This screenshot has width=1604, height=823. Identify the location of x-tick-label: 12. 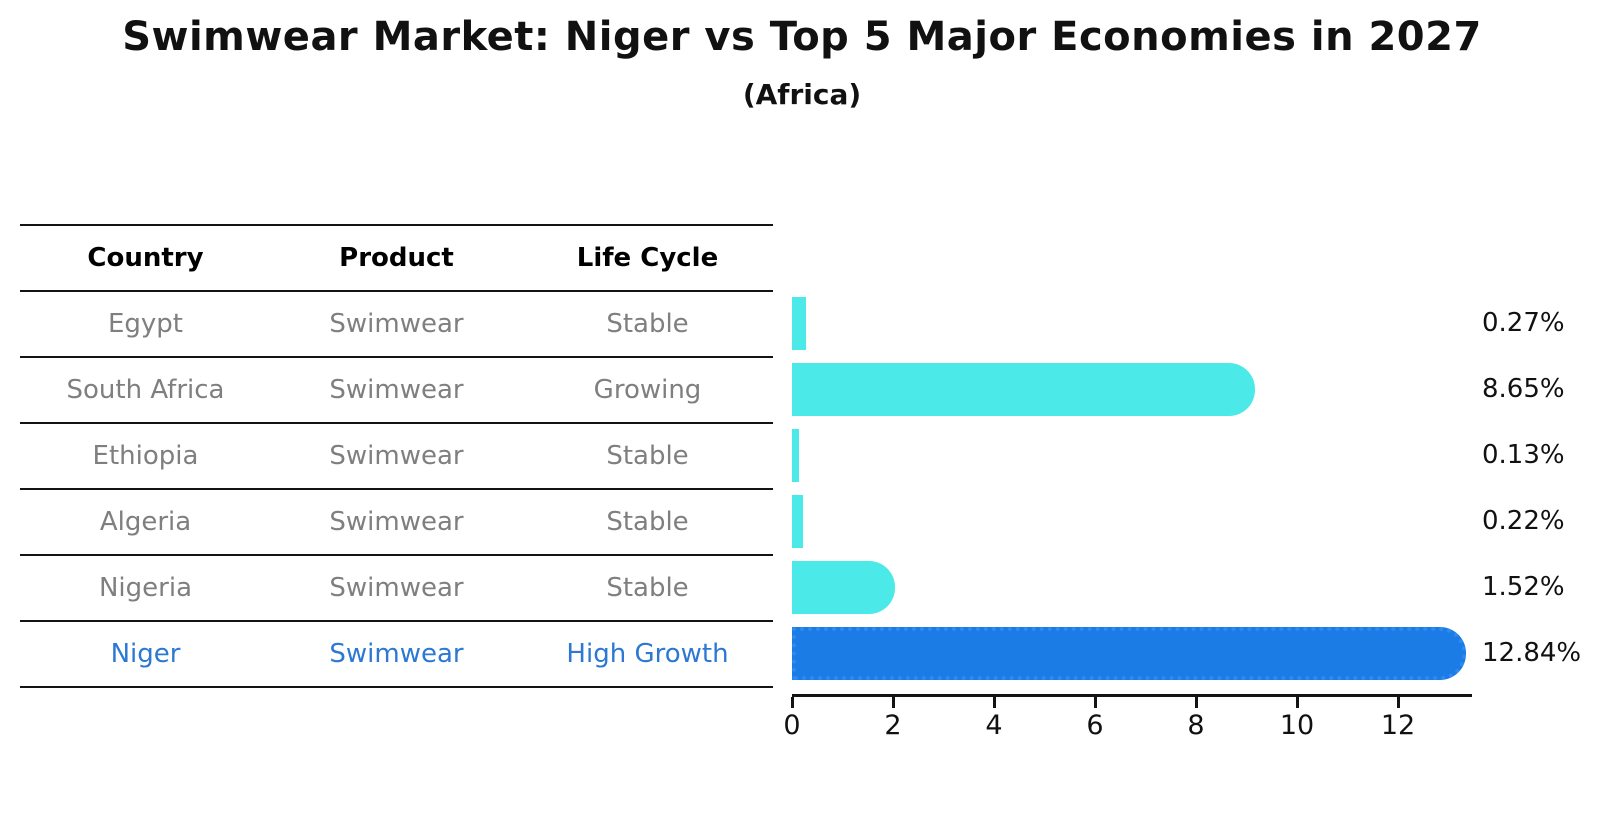
(1398, 725).